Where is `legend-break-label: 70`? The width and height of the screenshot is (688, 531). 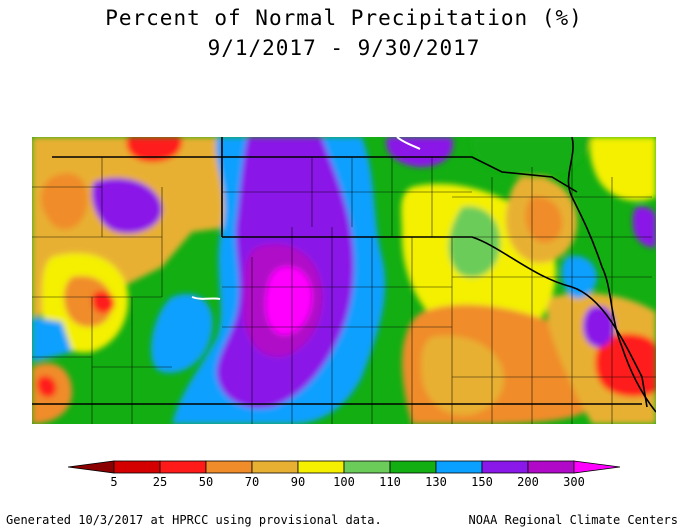
legend-break-label: 70 is located at coordinates (252, 482).